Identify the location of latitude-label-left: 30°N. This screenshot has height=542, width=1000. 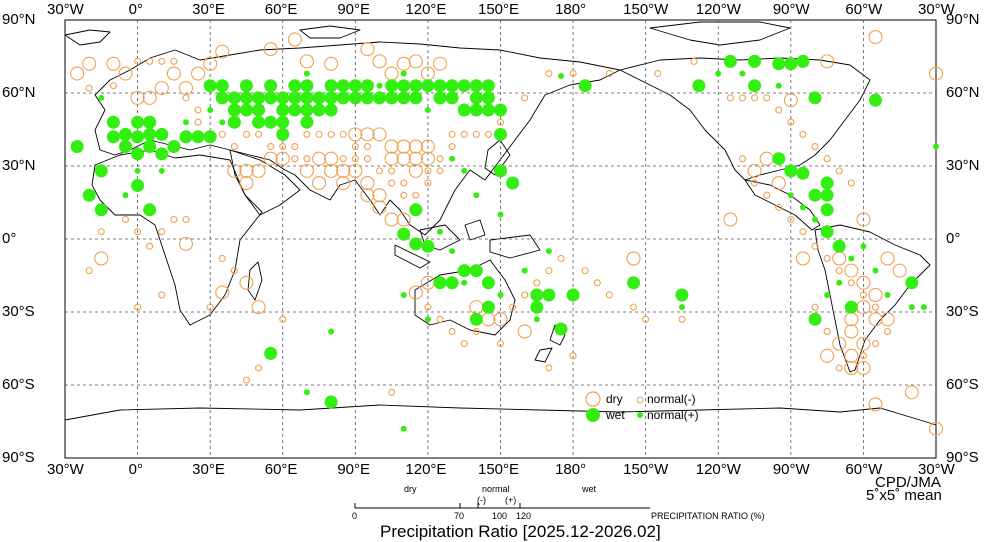
(19, 165).